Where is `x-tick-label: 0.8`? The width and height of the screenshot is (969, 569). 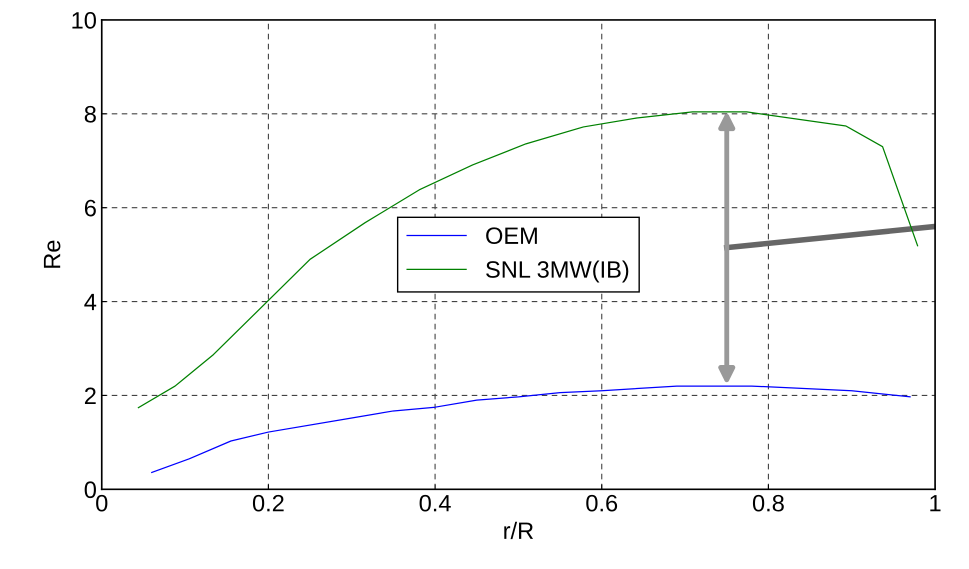
x-tick-label: 0.8 is located at coordinates (768, 503).